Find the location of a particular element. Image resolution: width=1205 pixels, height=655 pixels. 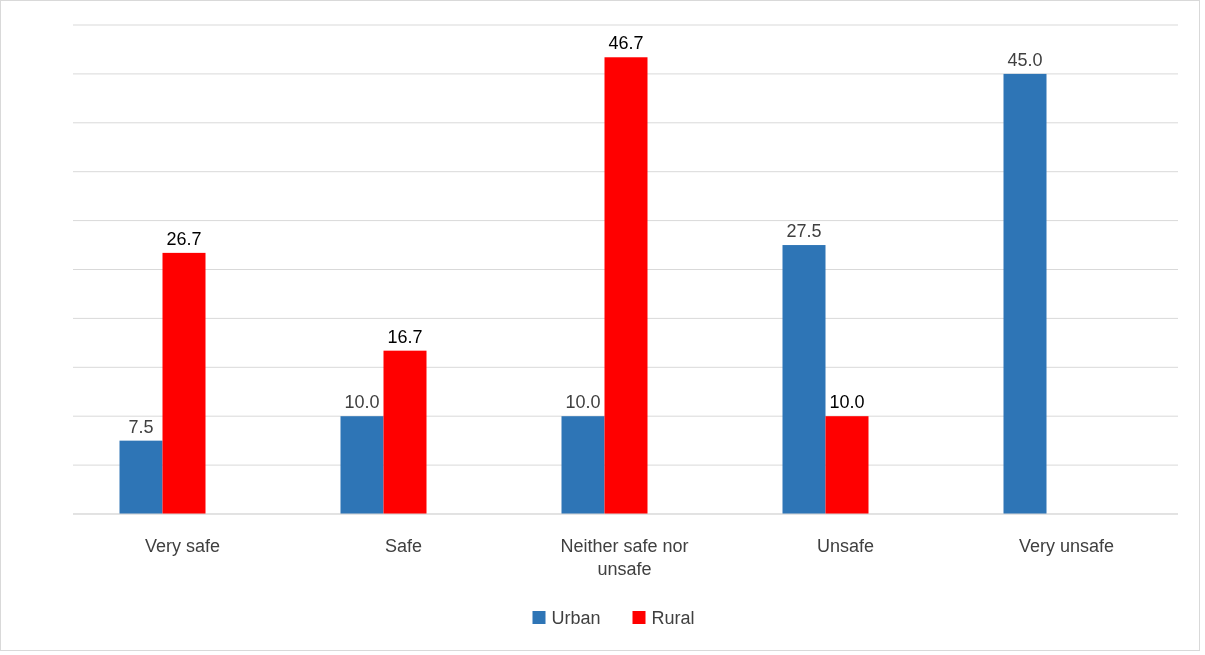

x-tick-label: Very unsafe is located at coordinates (1066, 546).